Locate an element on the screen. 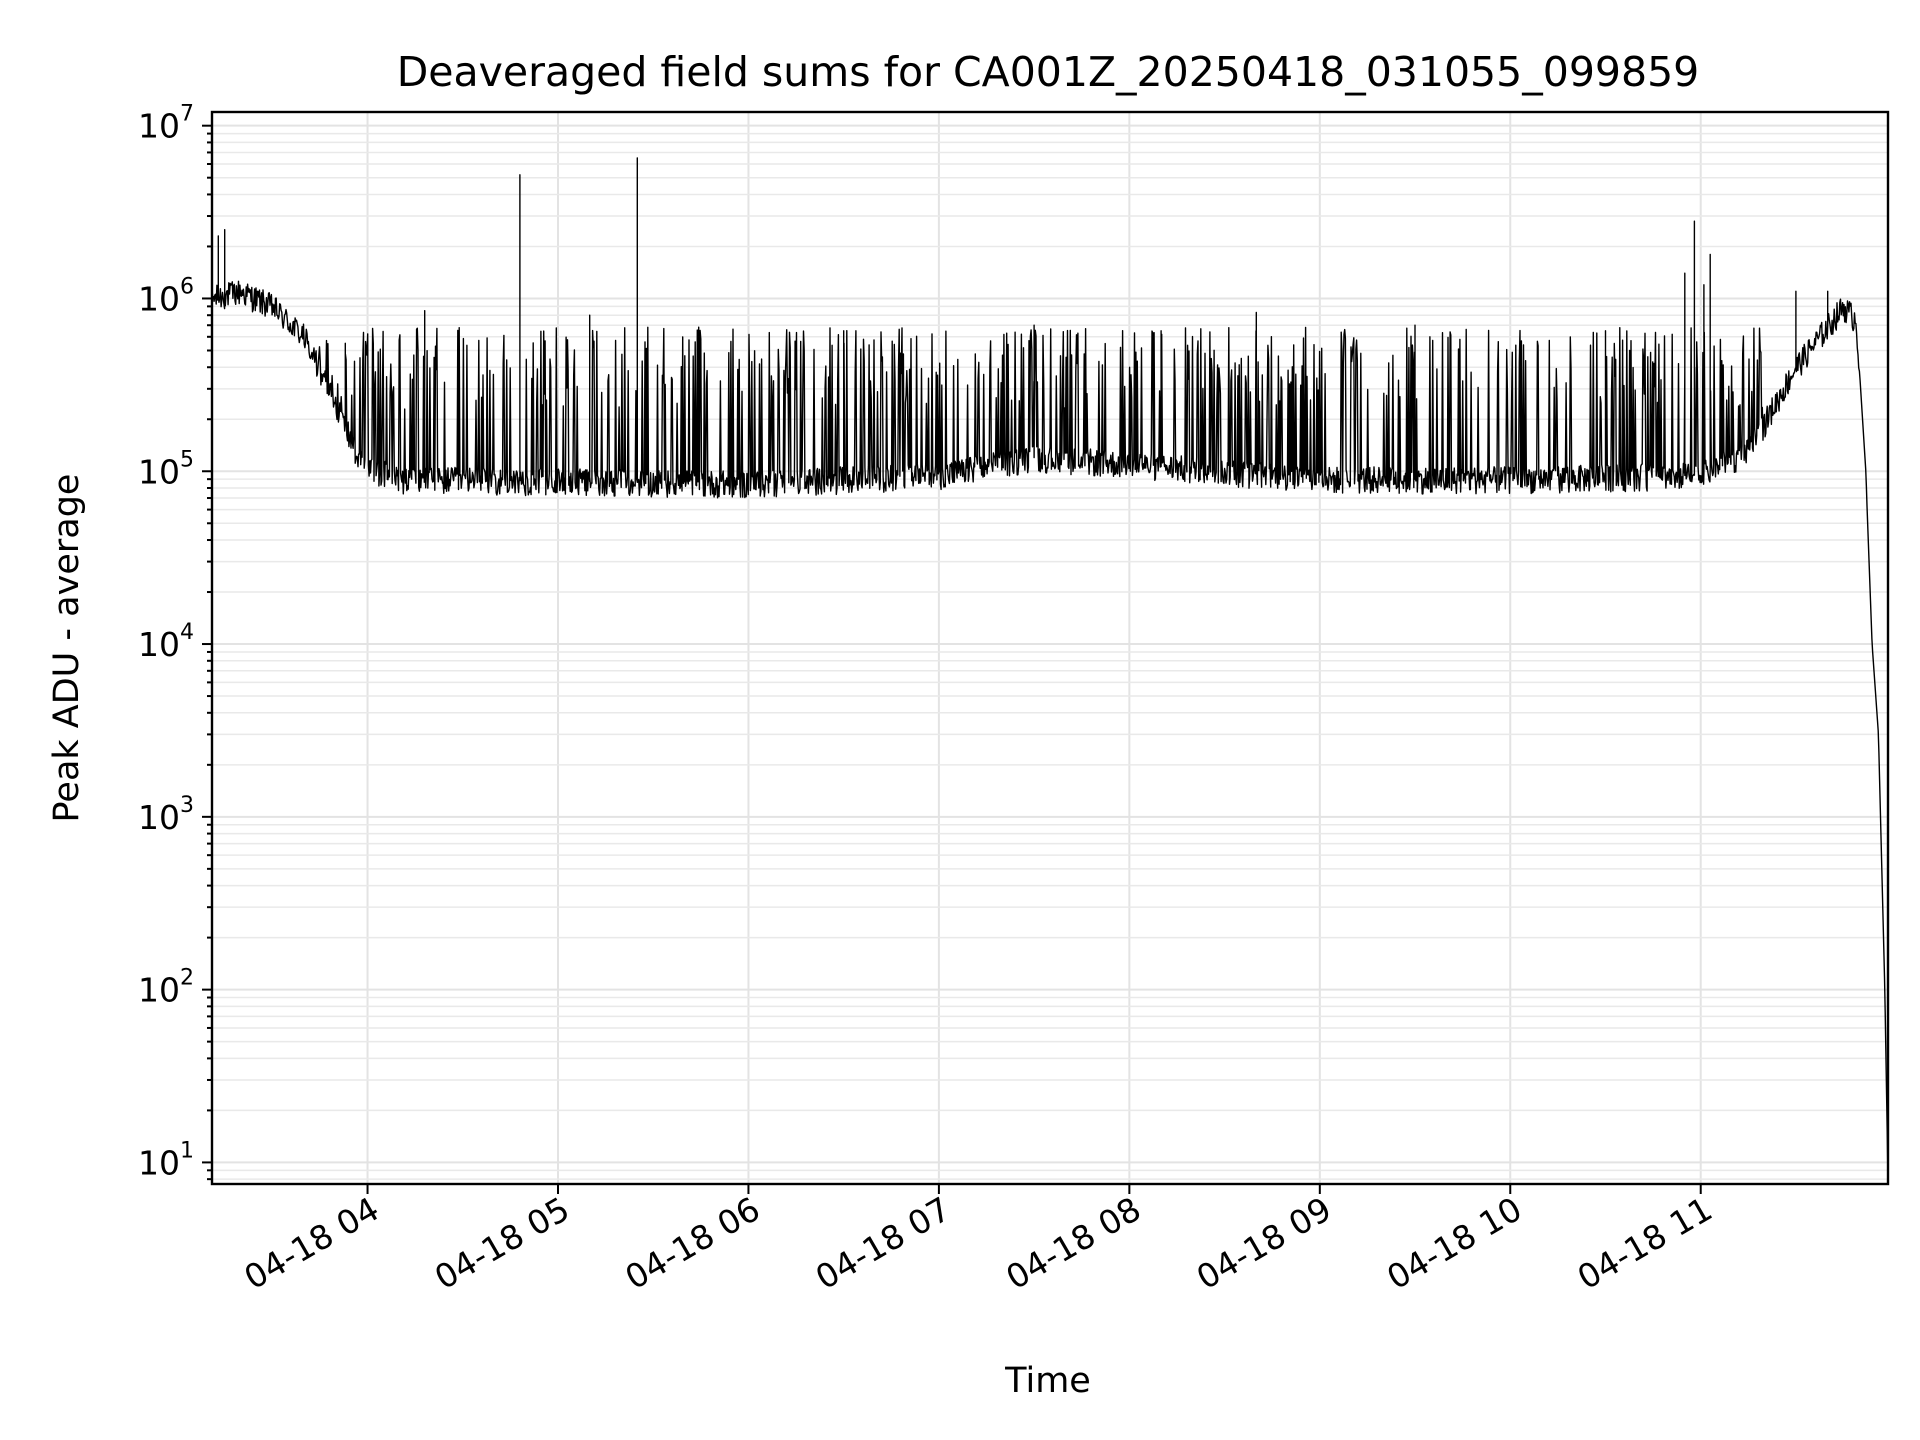  y-axis-ticks: 10¹ 10² 10³ 10⁴ 10⁵ 10⁶ 10⁷ is located at coordinates (175, 642).